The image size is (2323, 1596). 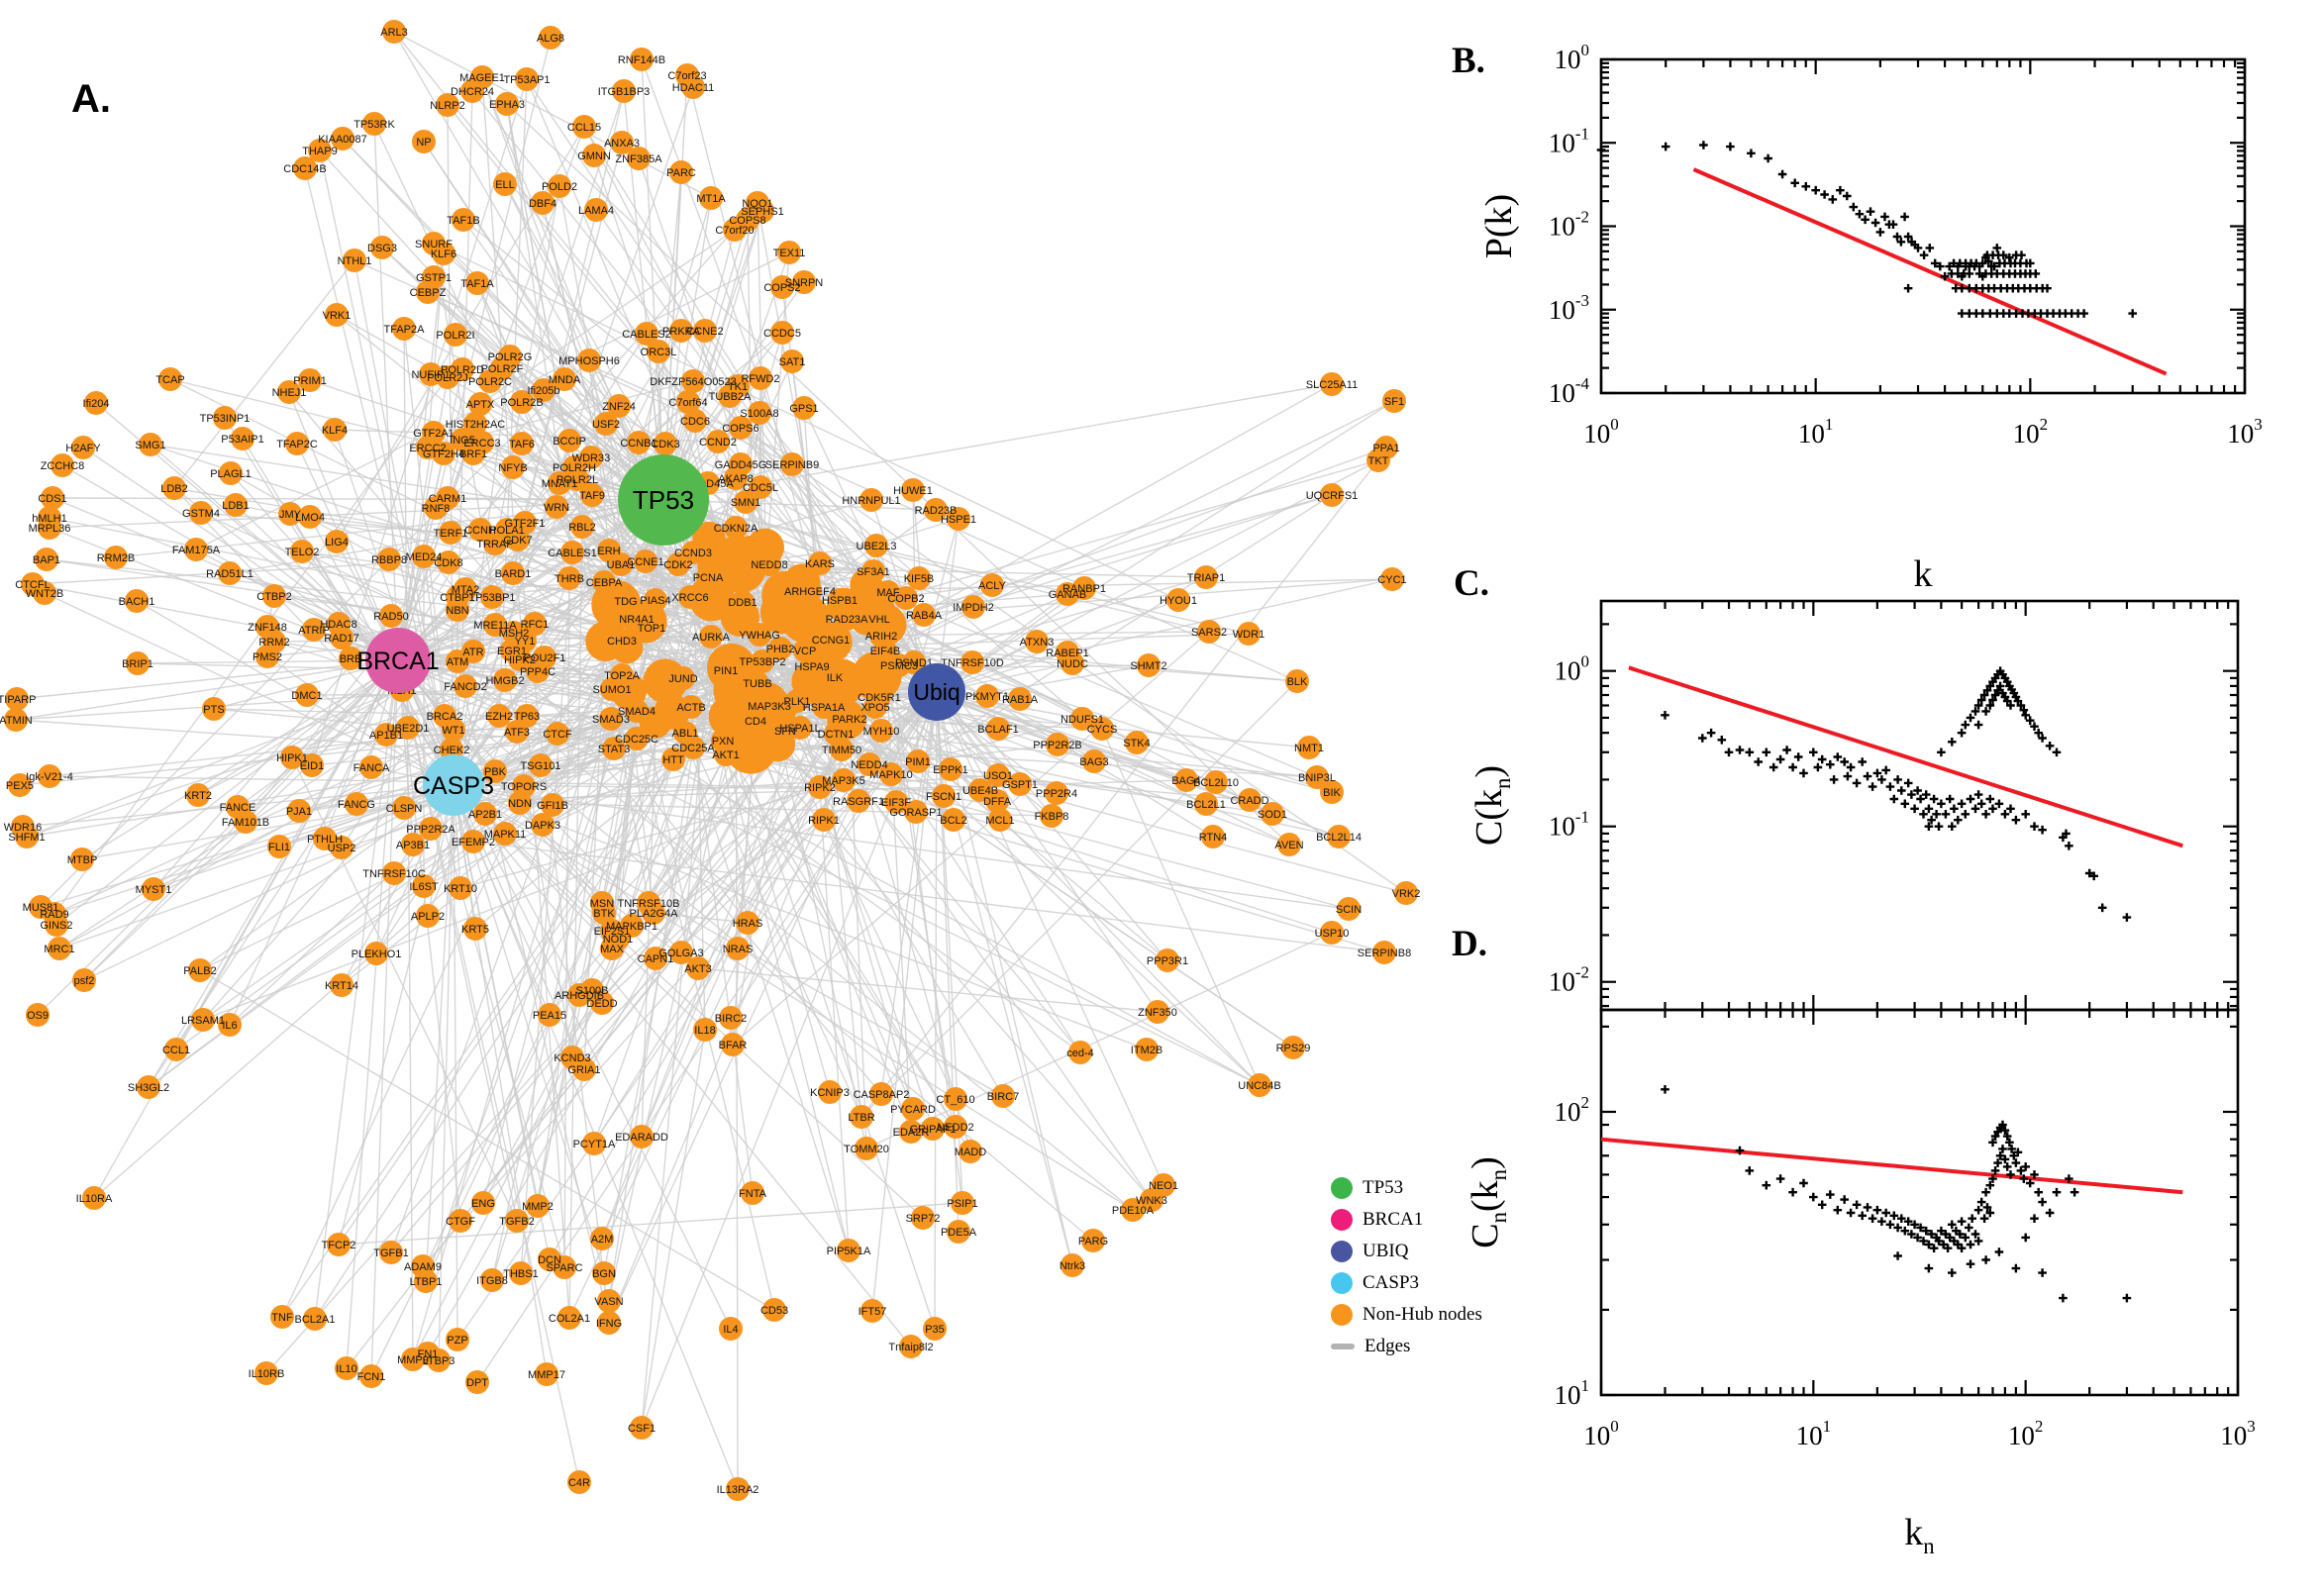 What do you see at coordinates (63, 466) in the screenshot?
I see `network-node-label: ZCCHC8` at bounding box center [63, 466].